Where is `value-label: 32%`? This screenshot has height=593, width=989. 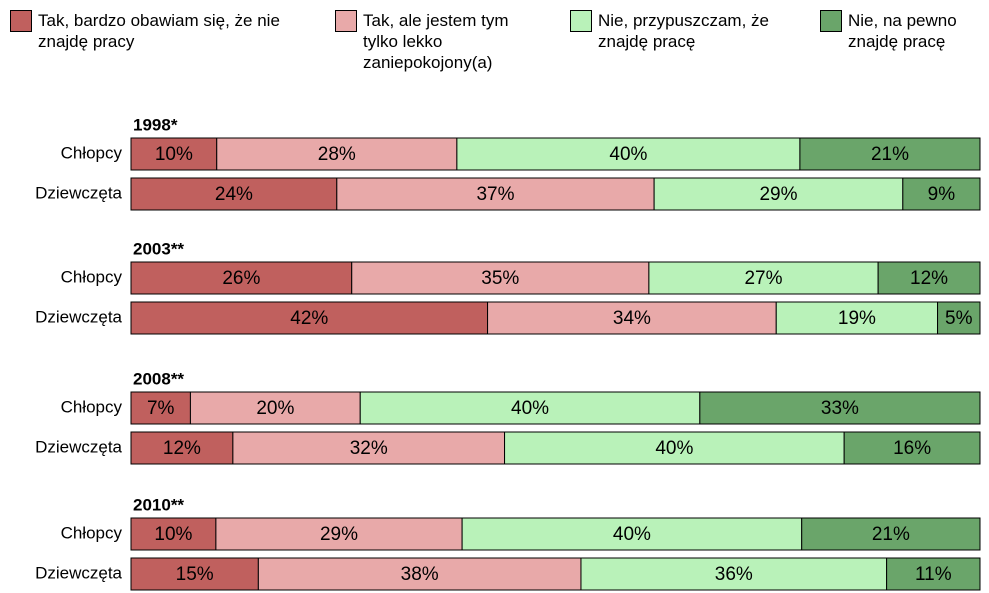 value-label: 32% is located at coordinates (369, 448).